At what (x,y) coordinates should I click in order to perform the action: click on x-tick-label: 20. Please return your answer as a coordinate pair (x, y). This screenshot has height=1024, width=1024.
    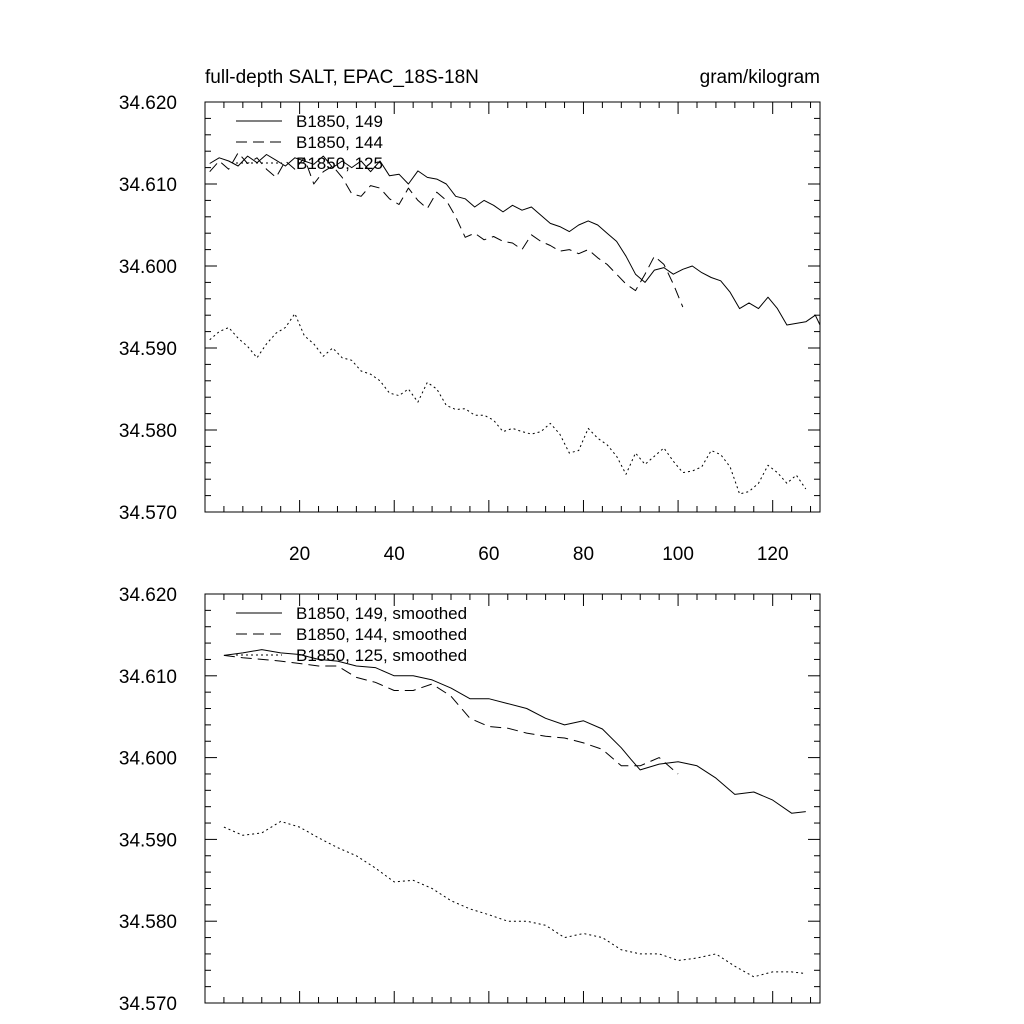
    Looking at the image, I should click on (299, 554).